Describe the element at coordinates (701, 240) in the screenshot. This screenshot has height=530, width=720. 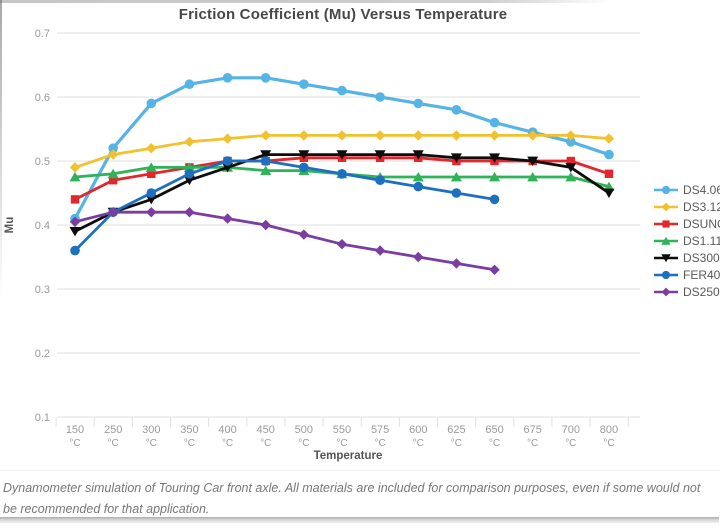
I see `legend-label: DS1.11` at that location.